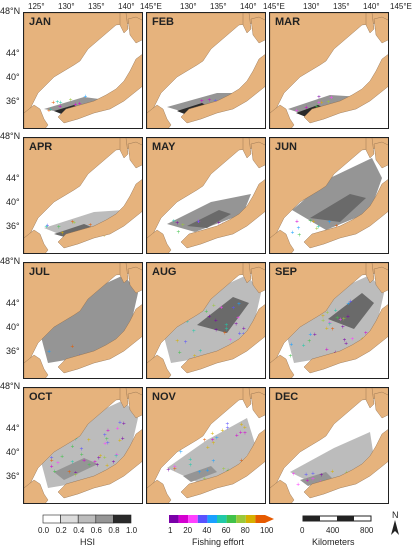 Image resolution: width=420 pixels, height=550 pixels. What do you see at coordinates (329, 445) in the screenshot?
I see `month-map-panel: ++++++++++++++++DEC` at bounding box center [329, 445].